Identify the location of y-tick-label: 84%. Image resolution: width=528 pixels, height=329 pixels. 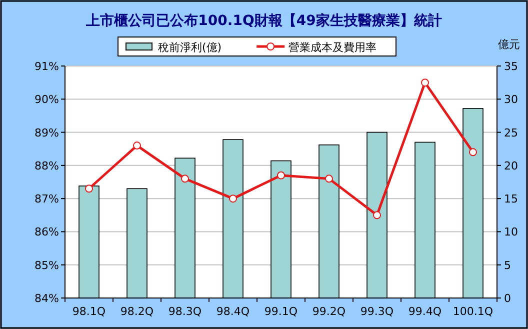
(46, 298).